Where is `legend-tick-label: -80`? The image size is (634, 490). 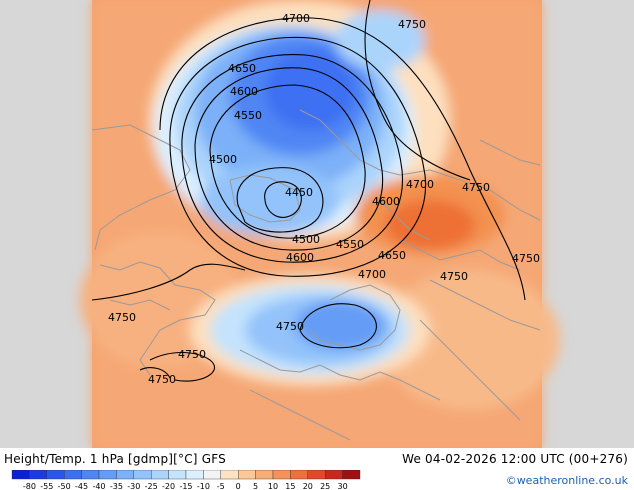 legend-tick-label: -80 is located at coordinates (29, 486).